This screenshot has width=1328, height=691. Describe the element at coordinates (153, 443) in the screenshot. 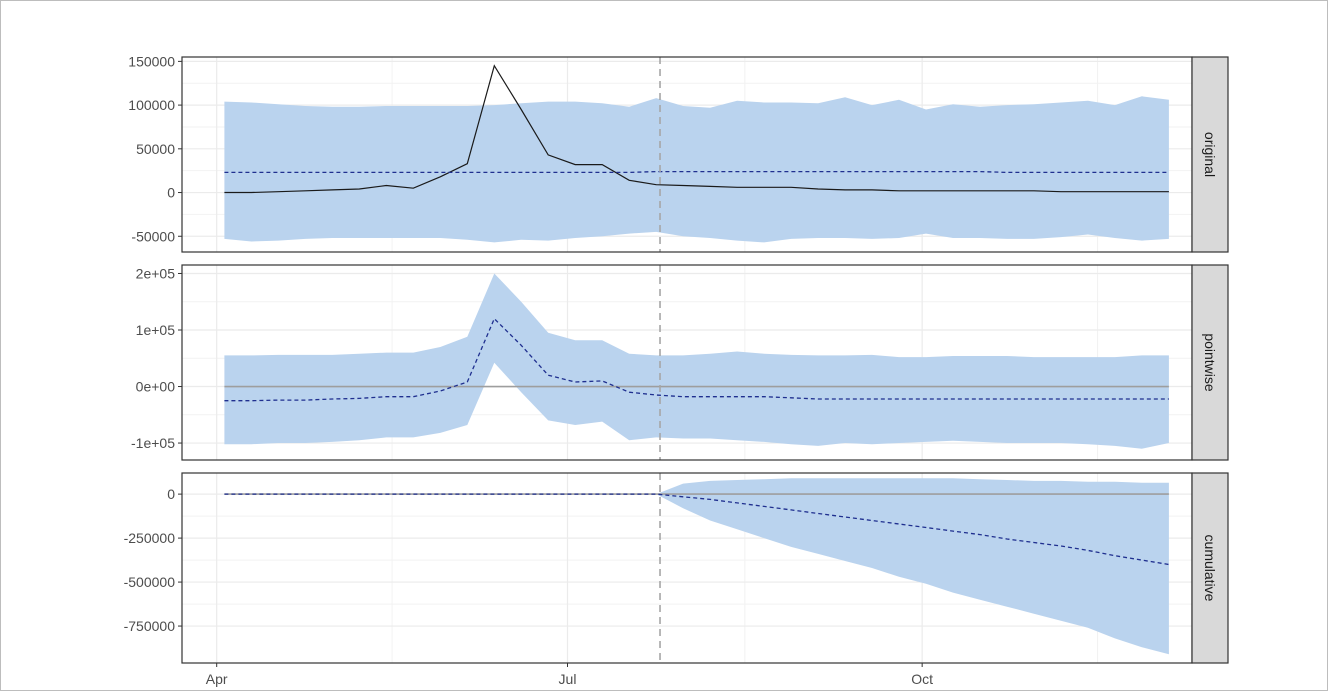

I see `y-tick-label: -1e+05` at that location.